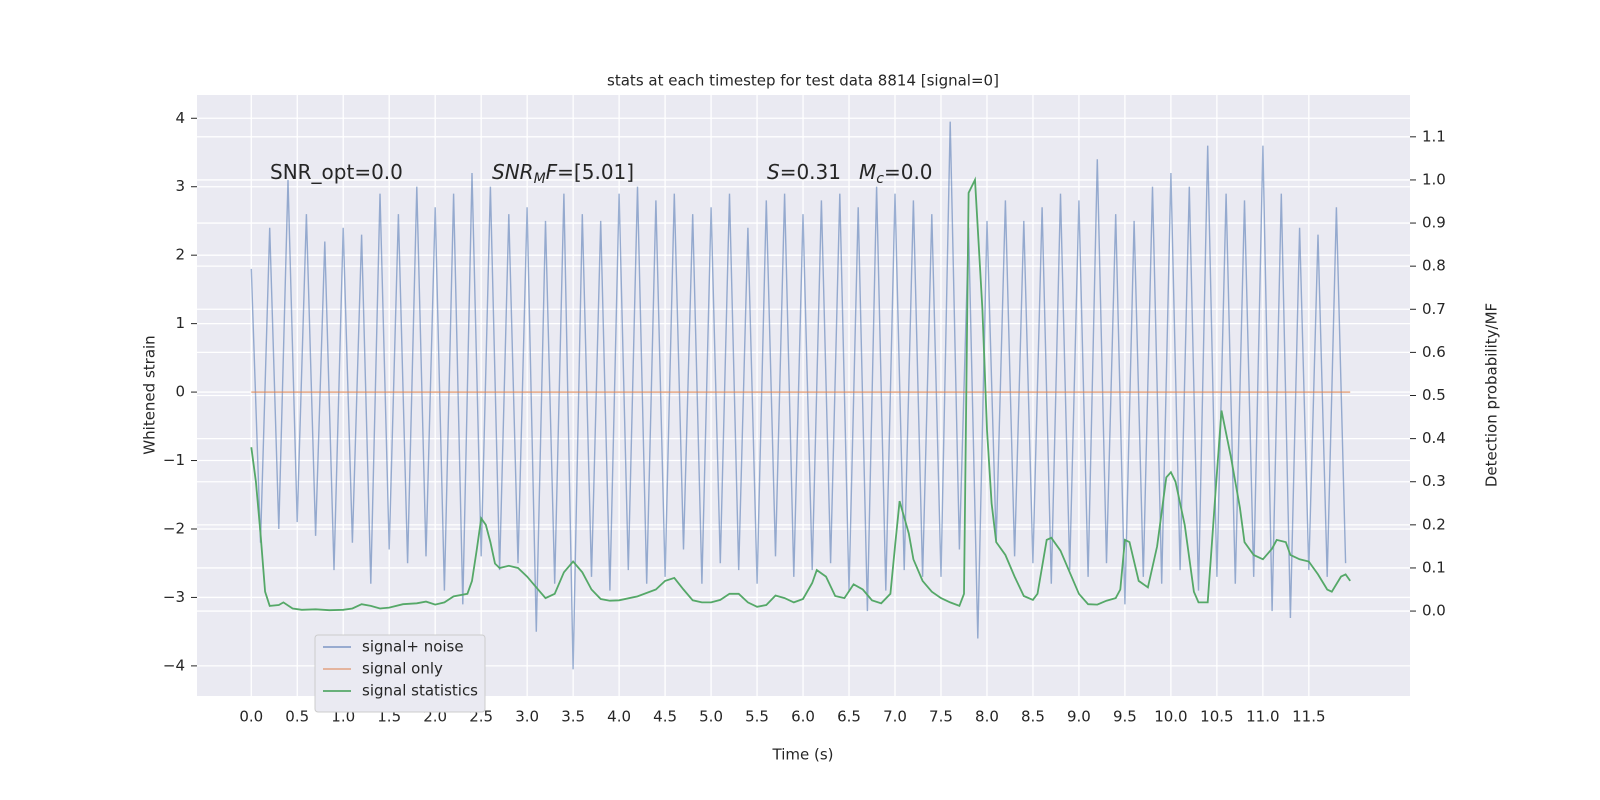  Describe the element at coordinates (1033, 717) in the screenshot. I see `x-tick-label: 8.5` at that location.